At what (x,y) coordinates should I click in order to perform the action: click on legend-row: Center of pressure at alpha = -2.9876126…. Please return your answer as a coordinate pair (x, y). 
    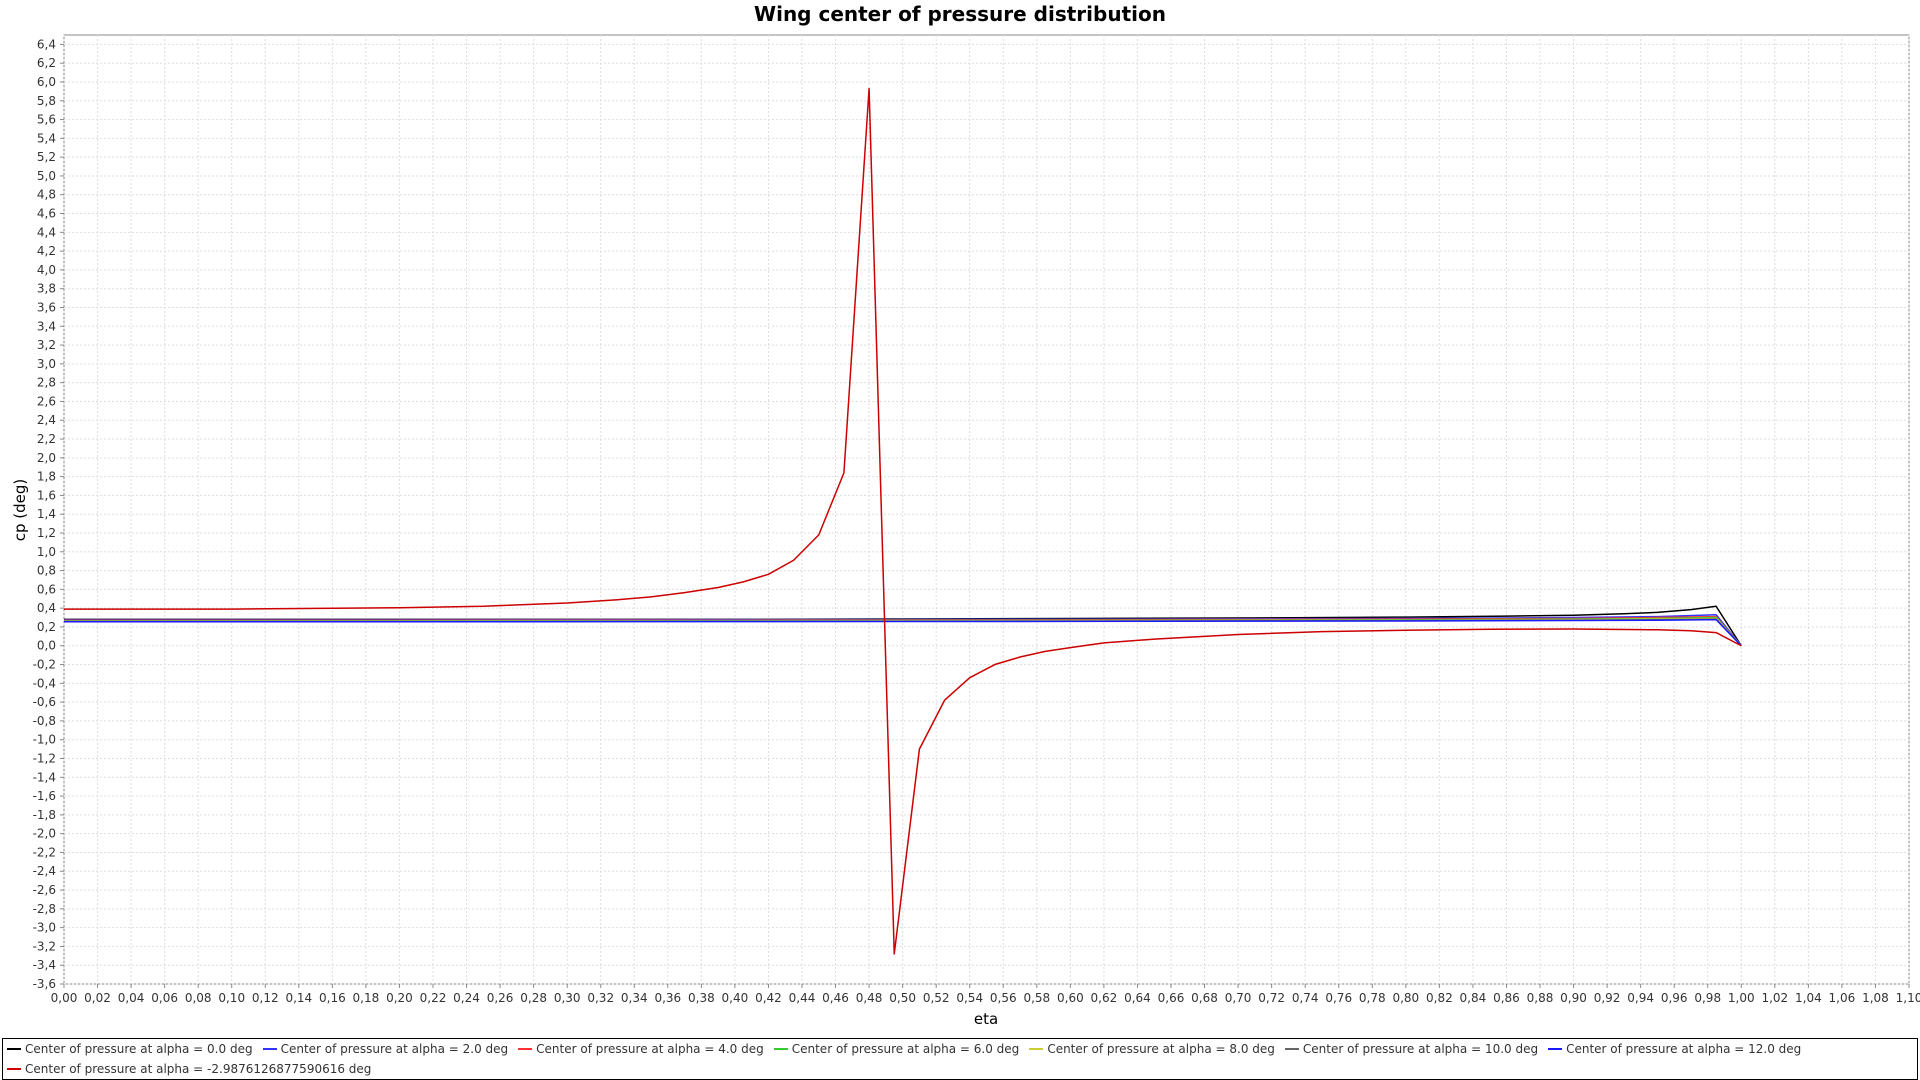
    Looking at the image, I should click on (190, 1069).